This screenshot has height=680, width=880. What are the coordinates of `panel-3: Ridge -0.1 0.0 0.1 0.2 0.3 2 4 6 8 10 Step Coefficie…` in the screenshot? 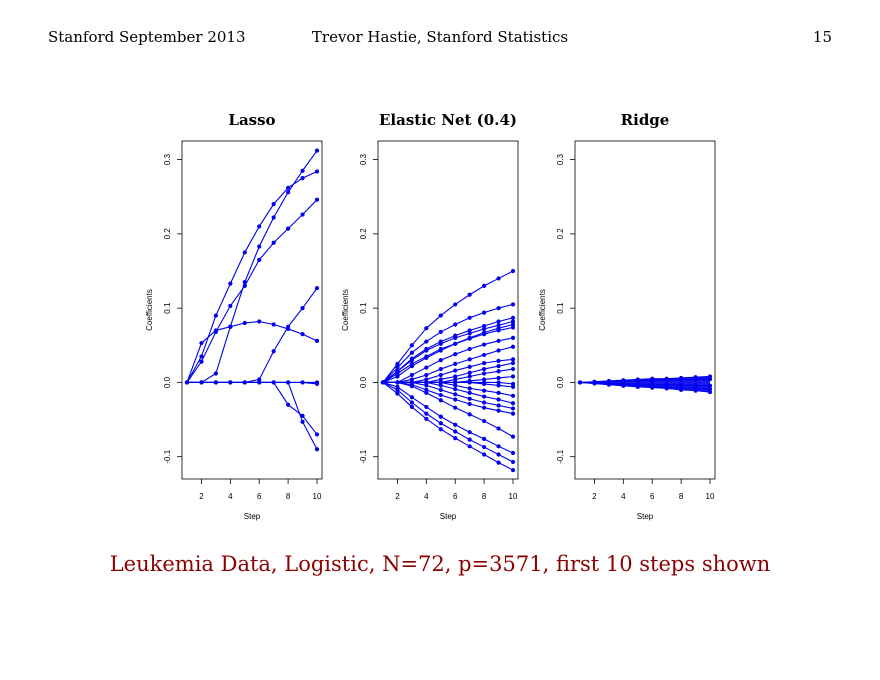 It's located at (627, 316).